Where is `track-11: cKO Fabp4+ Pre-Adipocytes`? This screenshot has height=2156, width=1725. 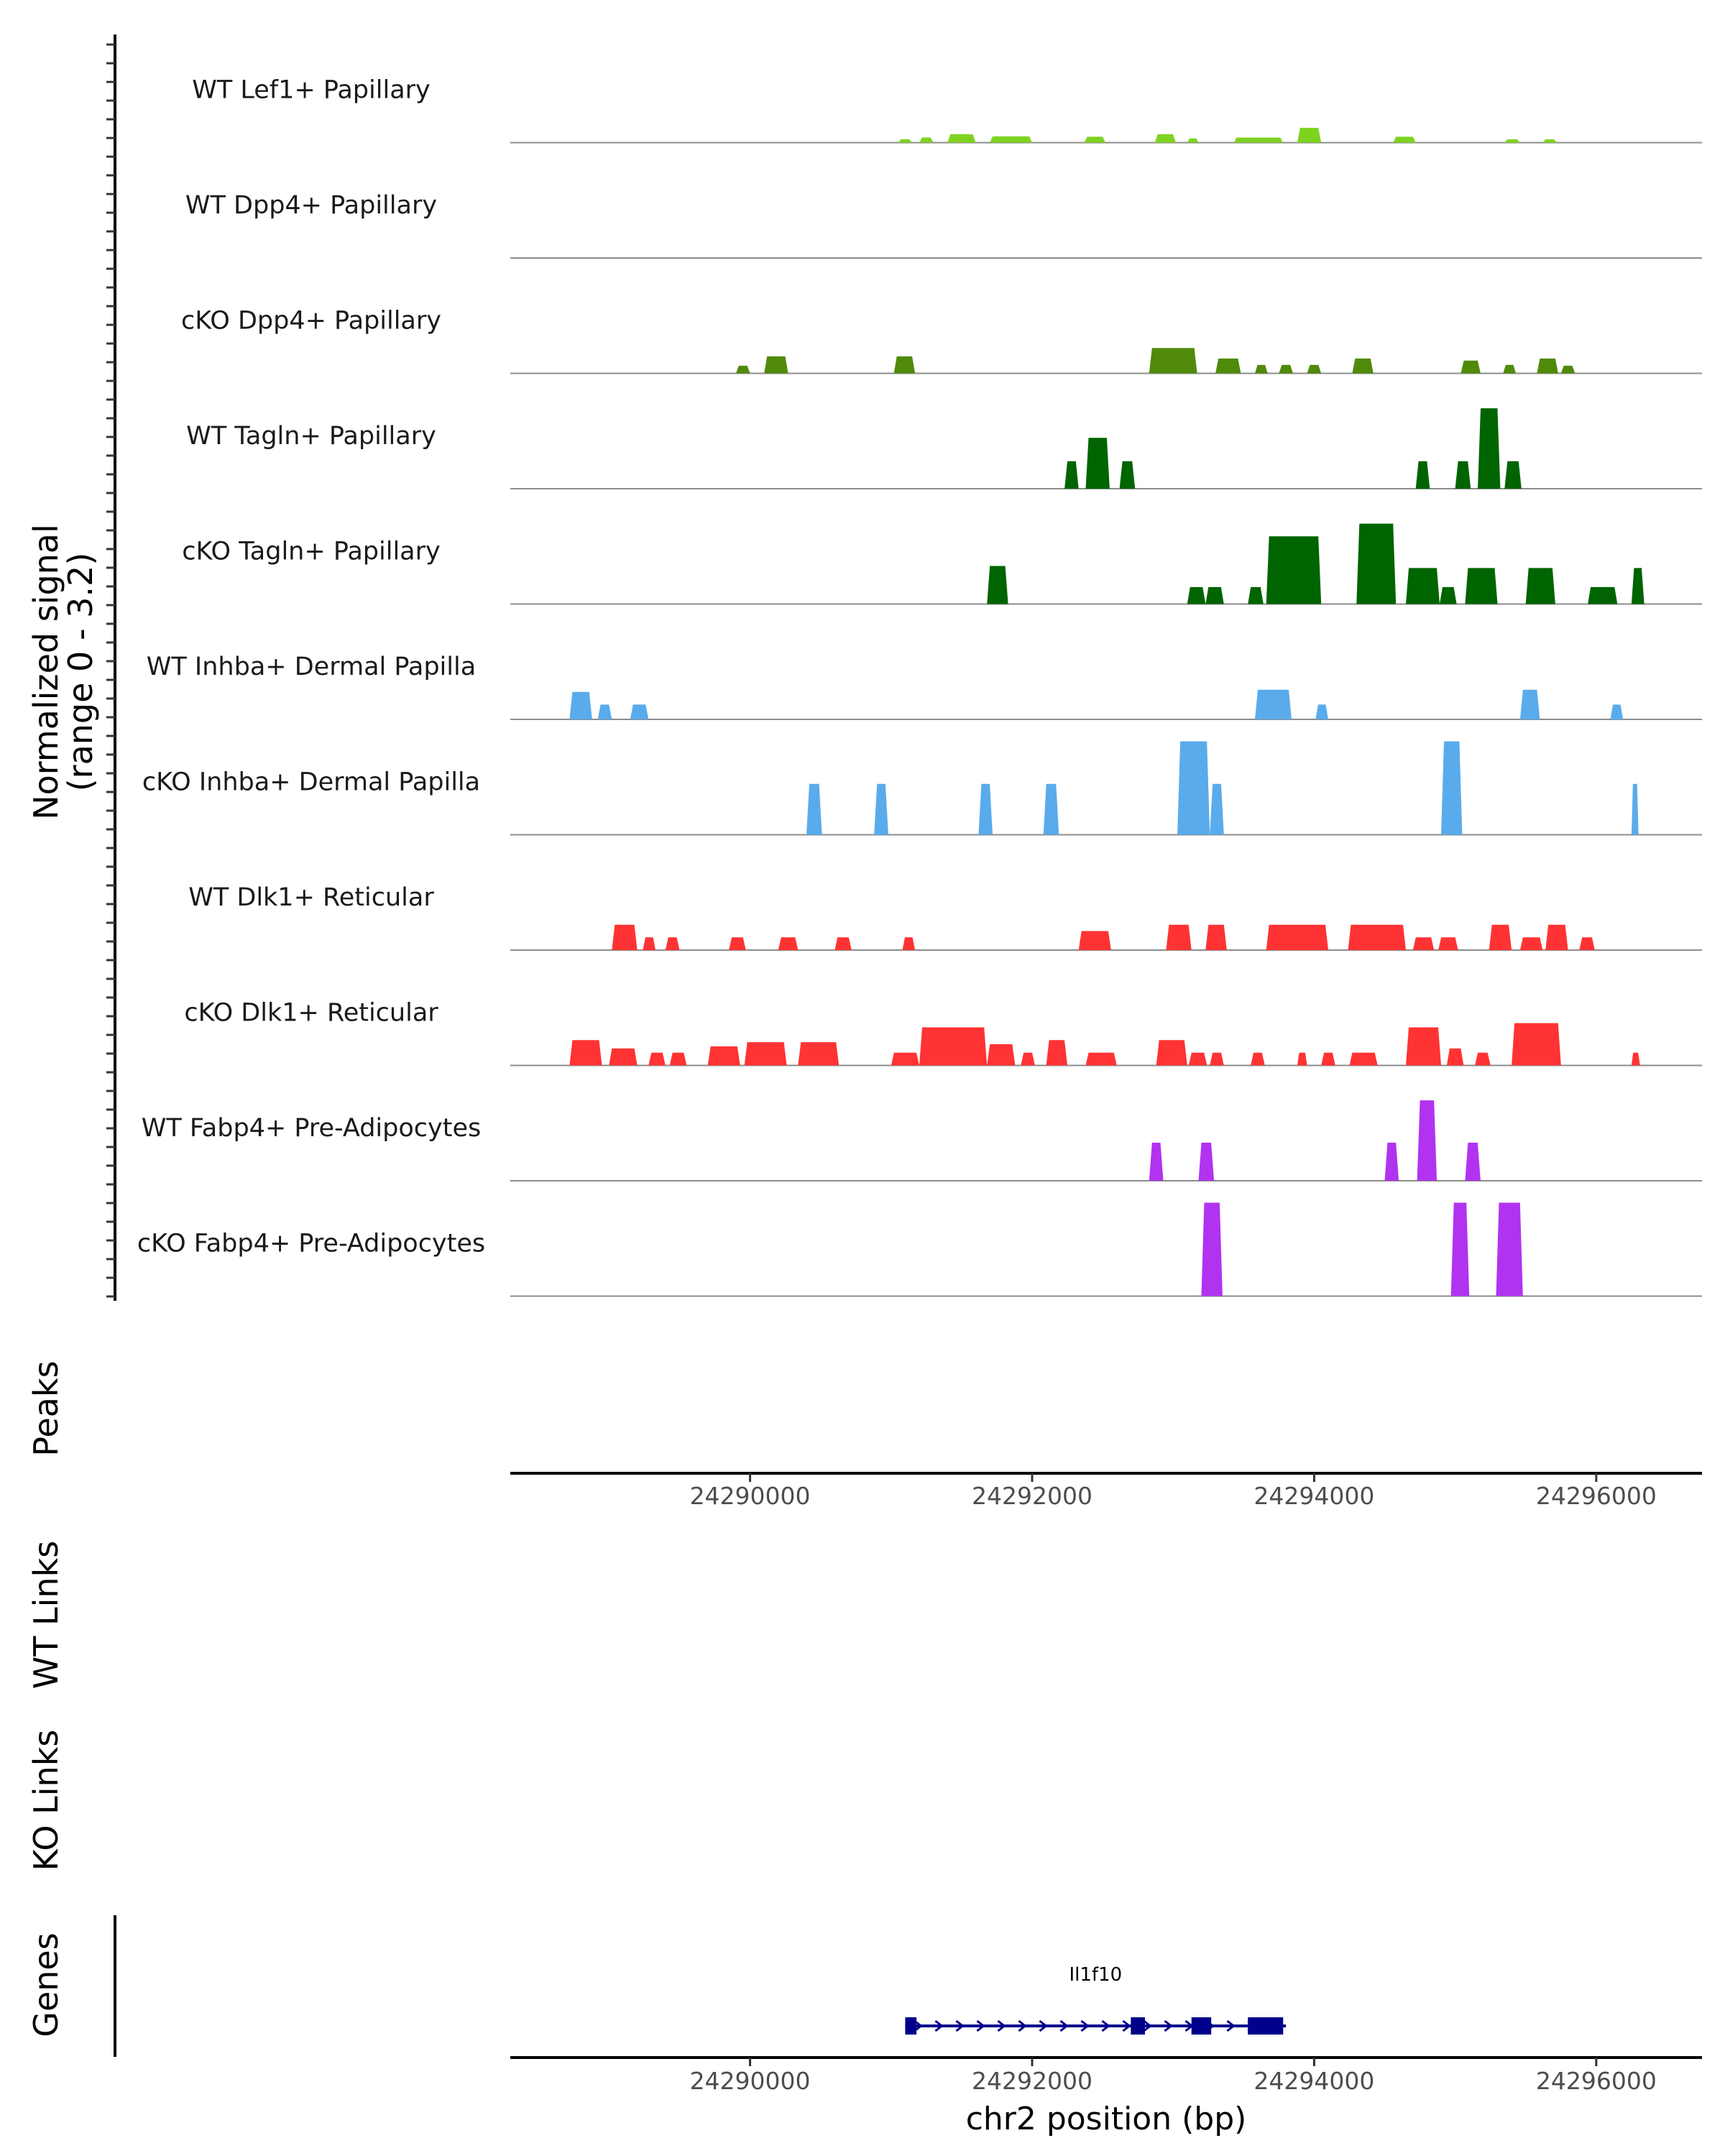
track-11: cKO Fabp4+ Pre-Adipocytes is located at coordinates (919, 1249).